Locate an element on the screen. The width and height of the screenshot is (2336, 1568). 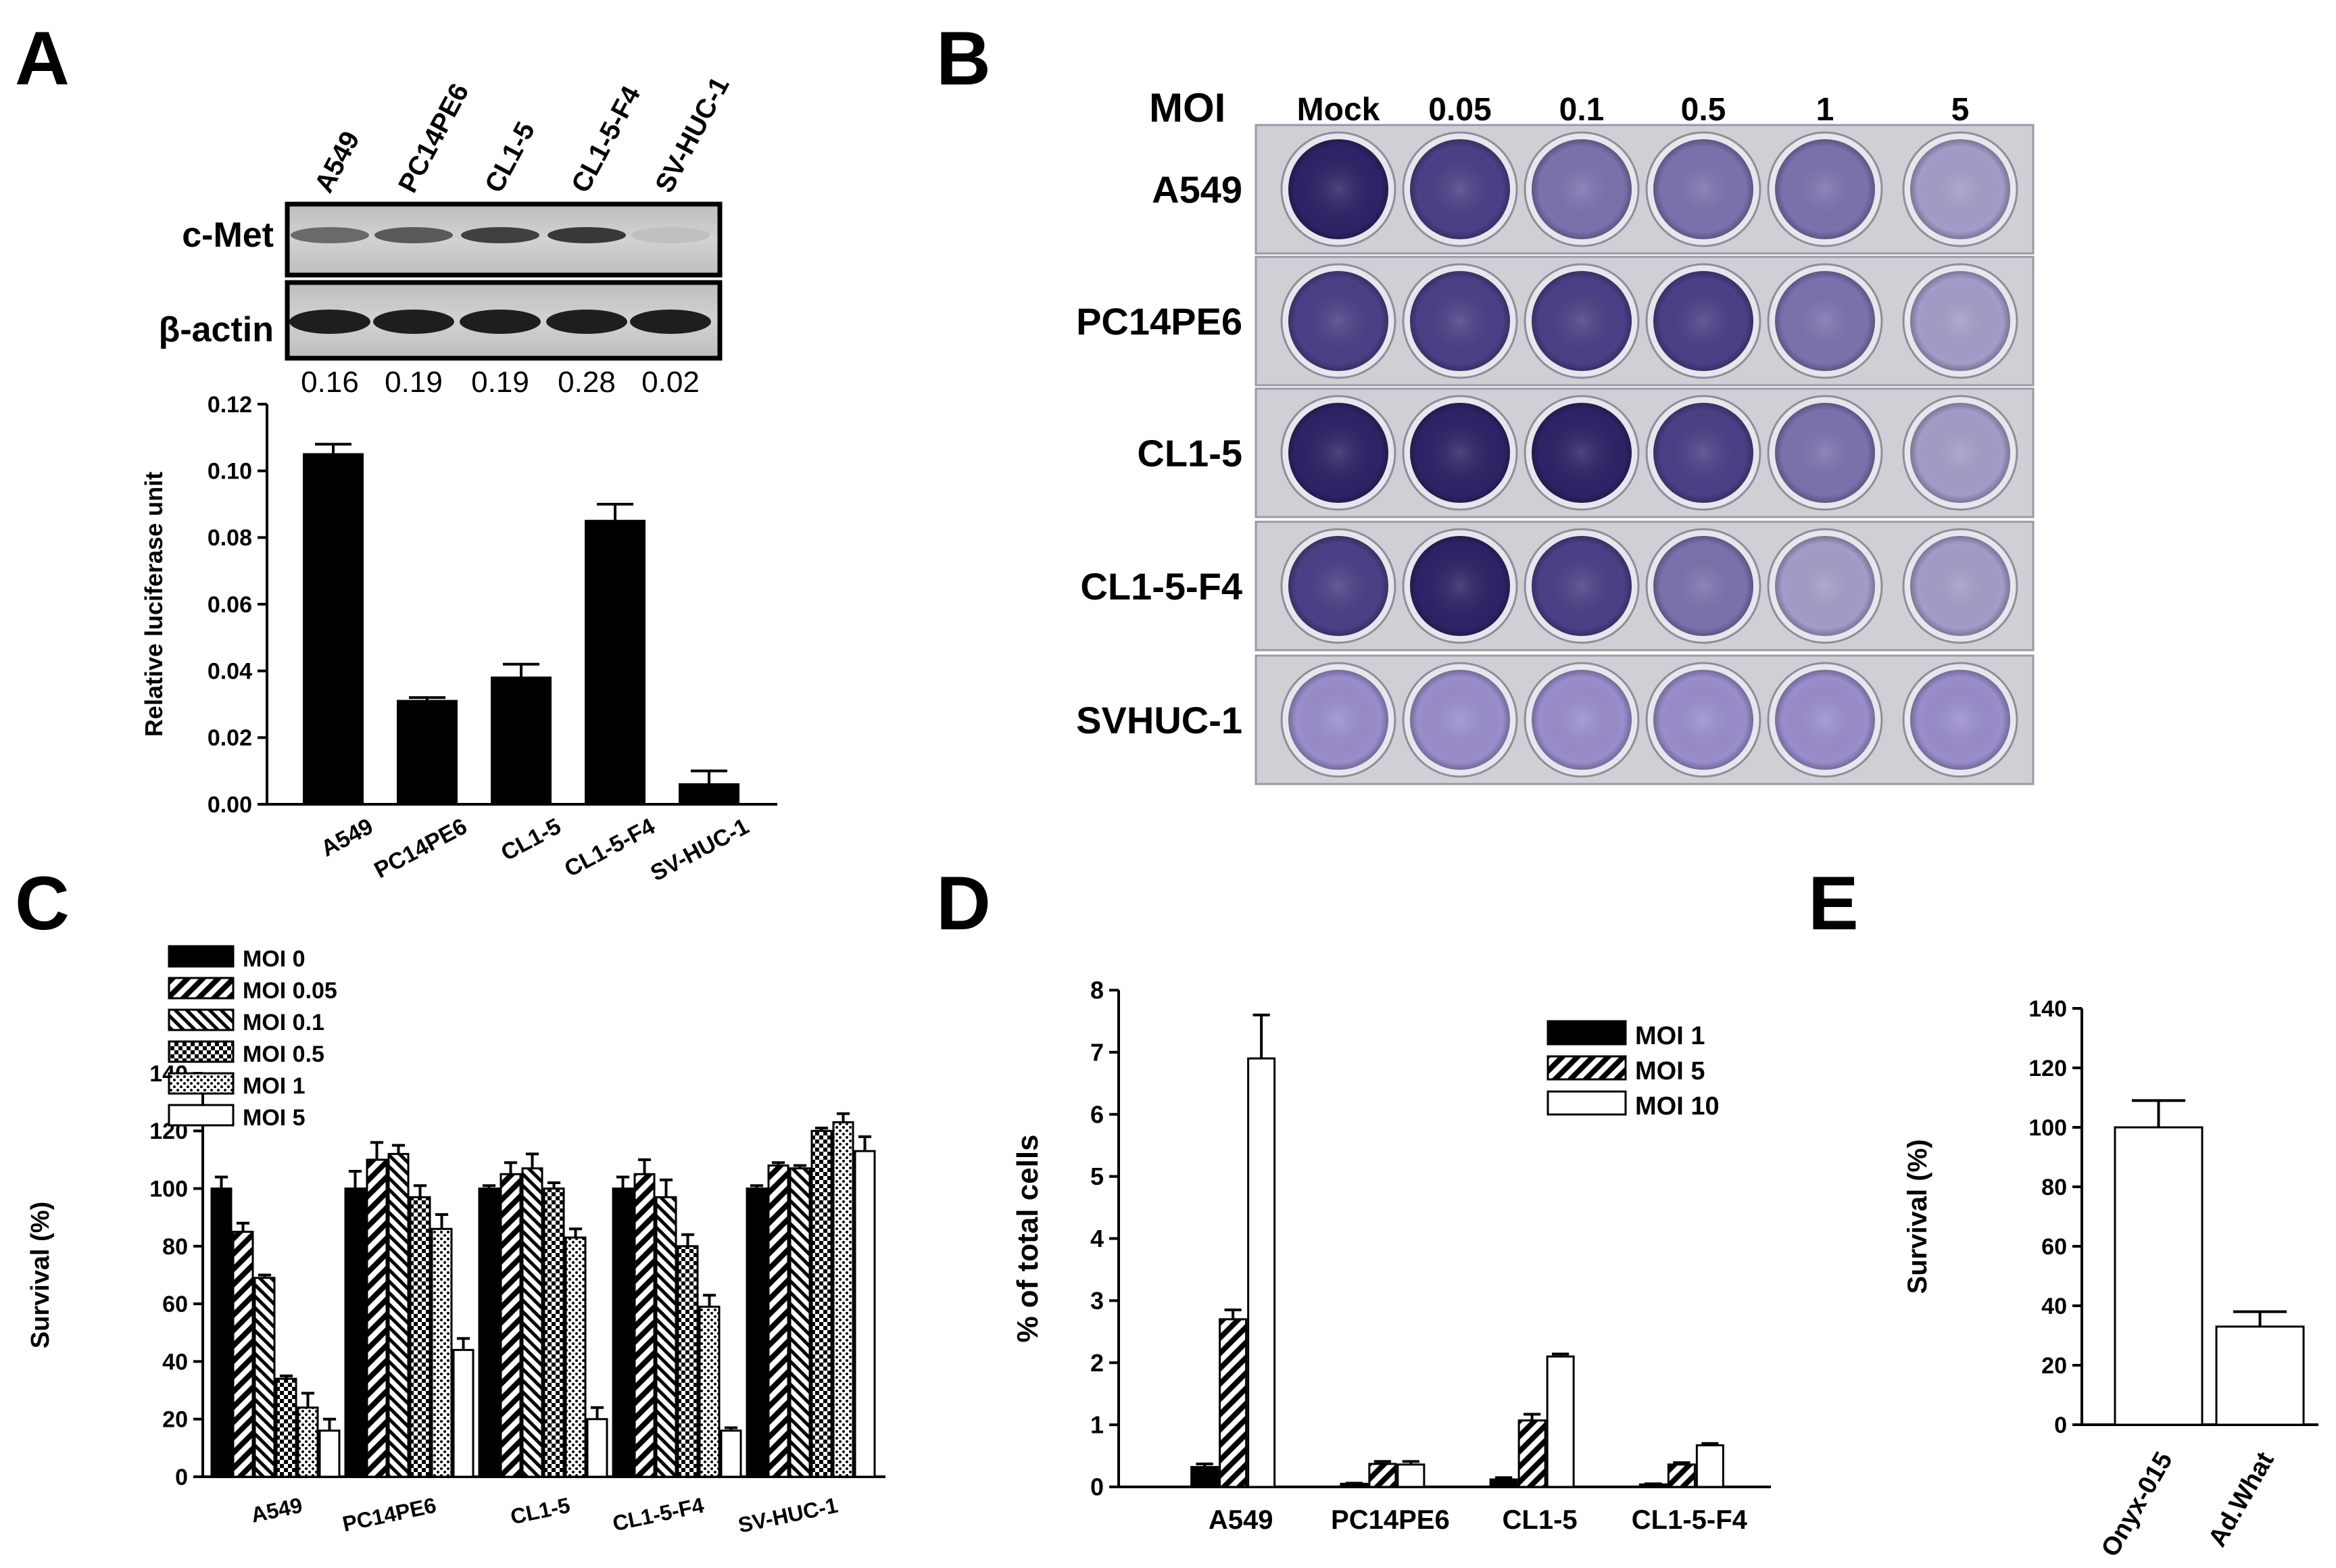
y-tick-label: 40 is located at coordinates (2054, 1306).